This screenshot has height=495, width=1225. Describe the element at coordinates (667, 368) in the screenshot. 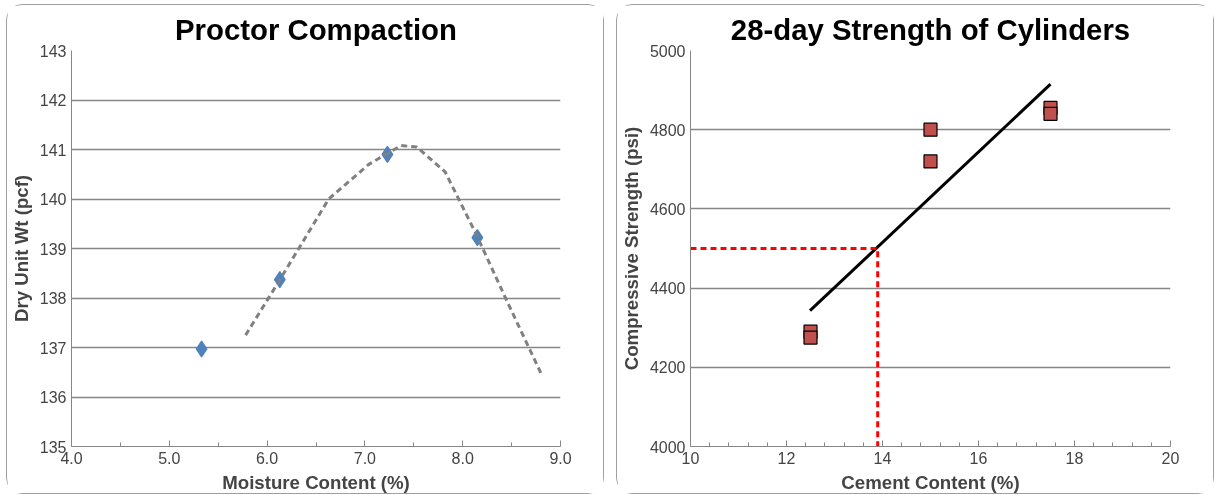

I see `y-tick-label: 4200` at that location.